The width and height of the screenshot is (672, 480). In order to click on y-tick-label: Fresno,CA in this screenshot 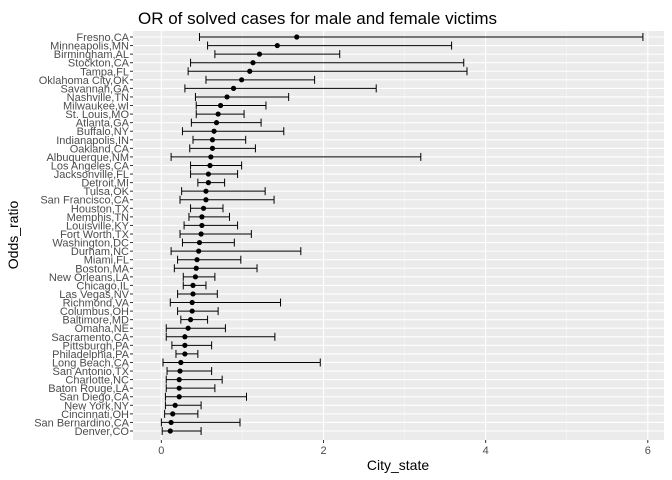, I will do `click(102, 38)`.